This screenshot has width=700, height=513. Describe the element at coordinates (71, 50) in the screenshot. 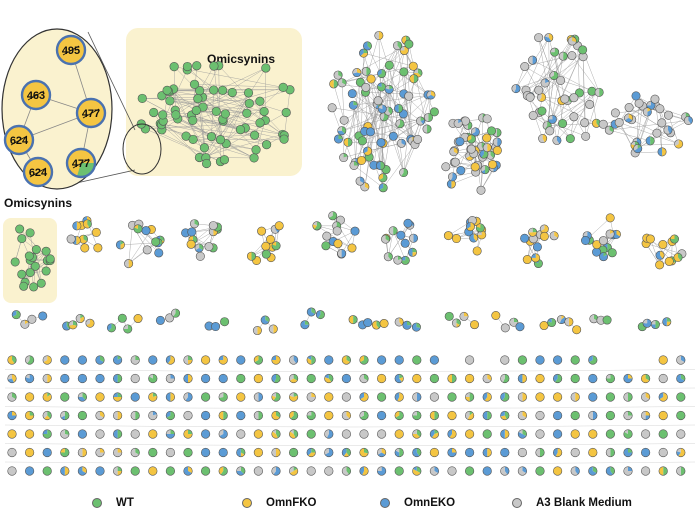

I see `zoom-node-strike` at that location.